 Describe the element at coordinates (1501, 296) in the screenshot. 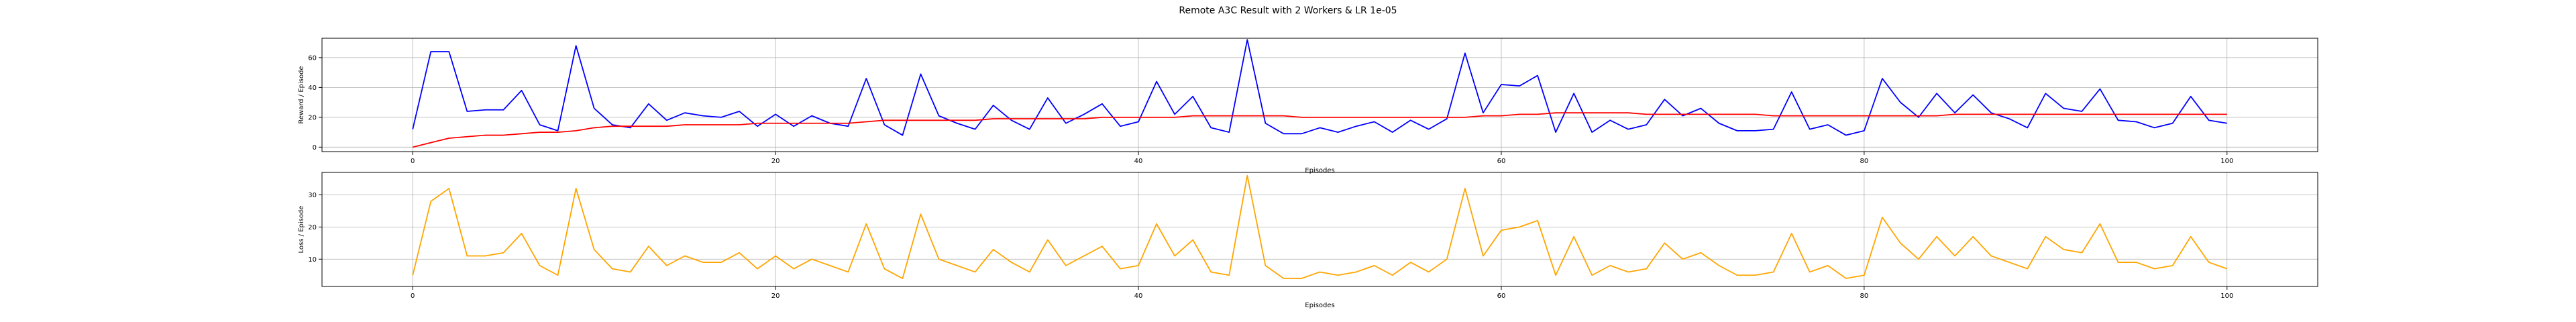

I see `loss-xtick-label: 60` at that location.